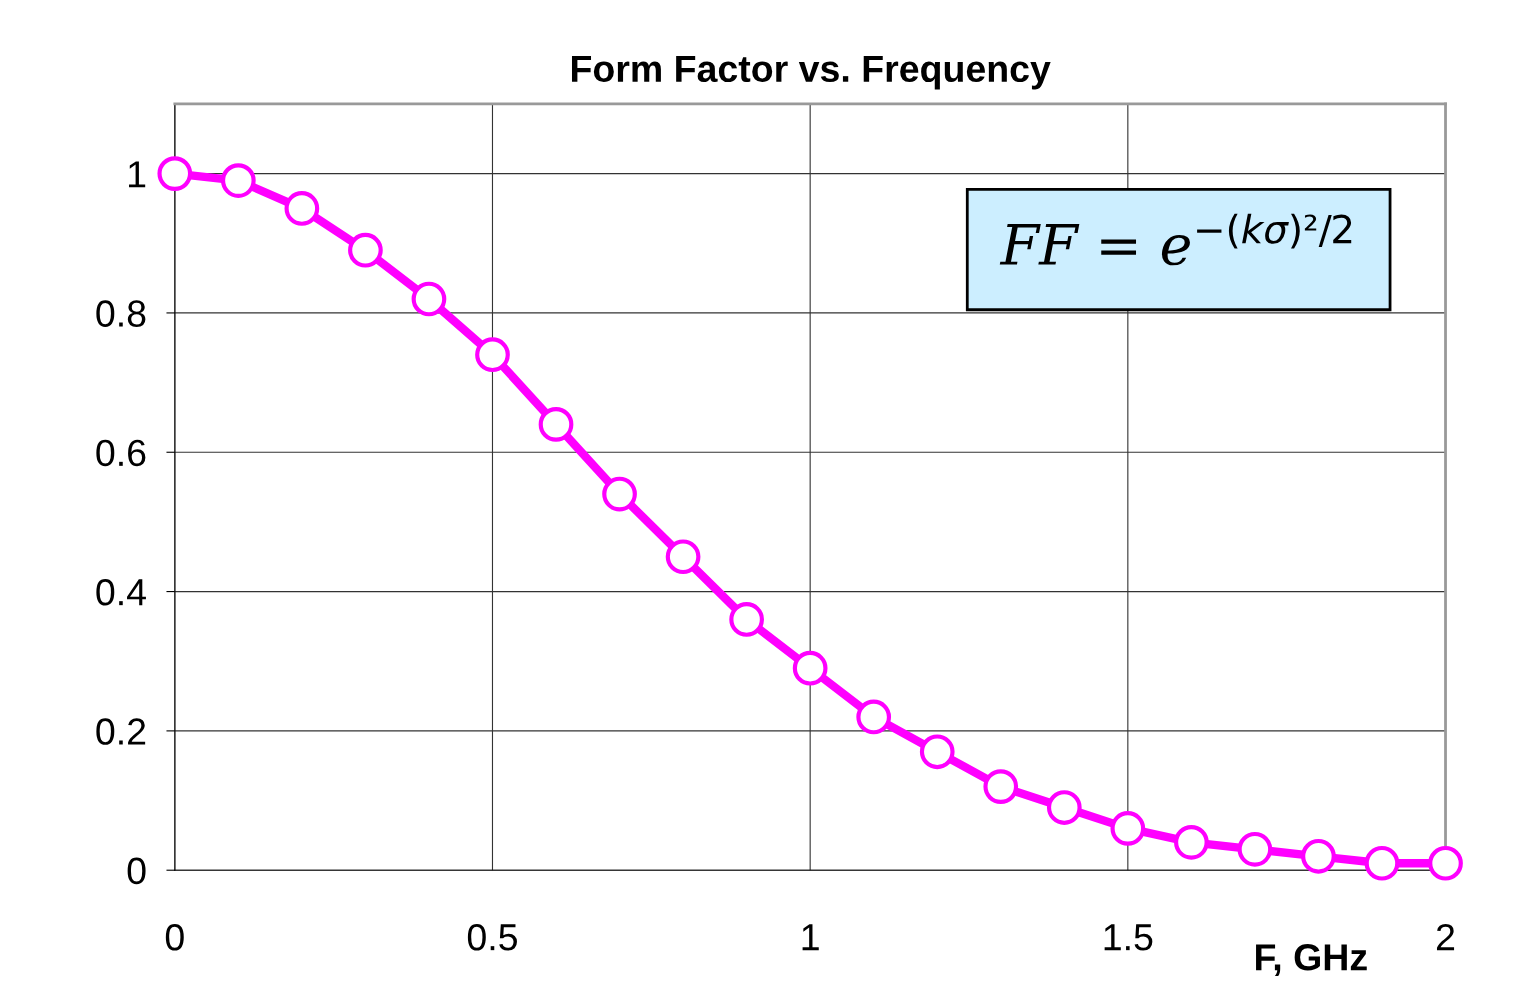 Image resolution: width=1520 pixels, height=990 pixels. Describe the element at coordinates (492, 937) in the screenshot. I see `x-tick-label: 0.5` at that location.